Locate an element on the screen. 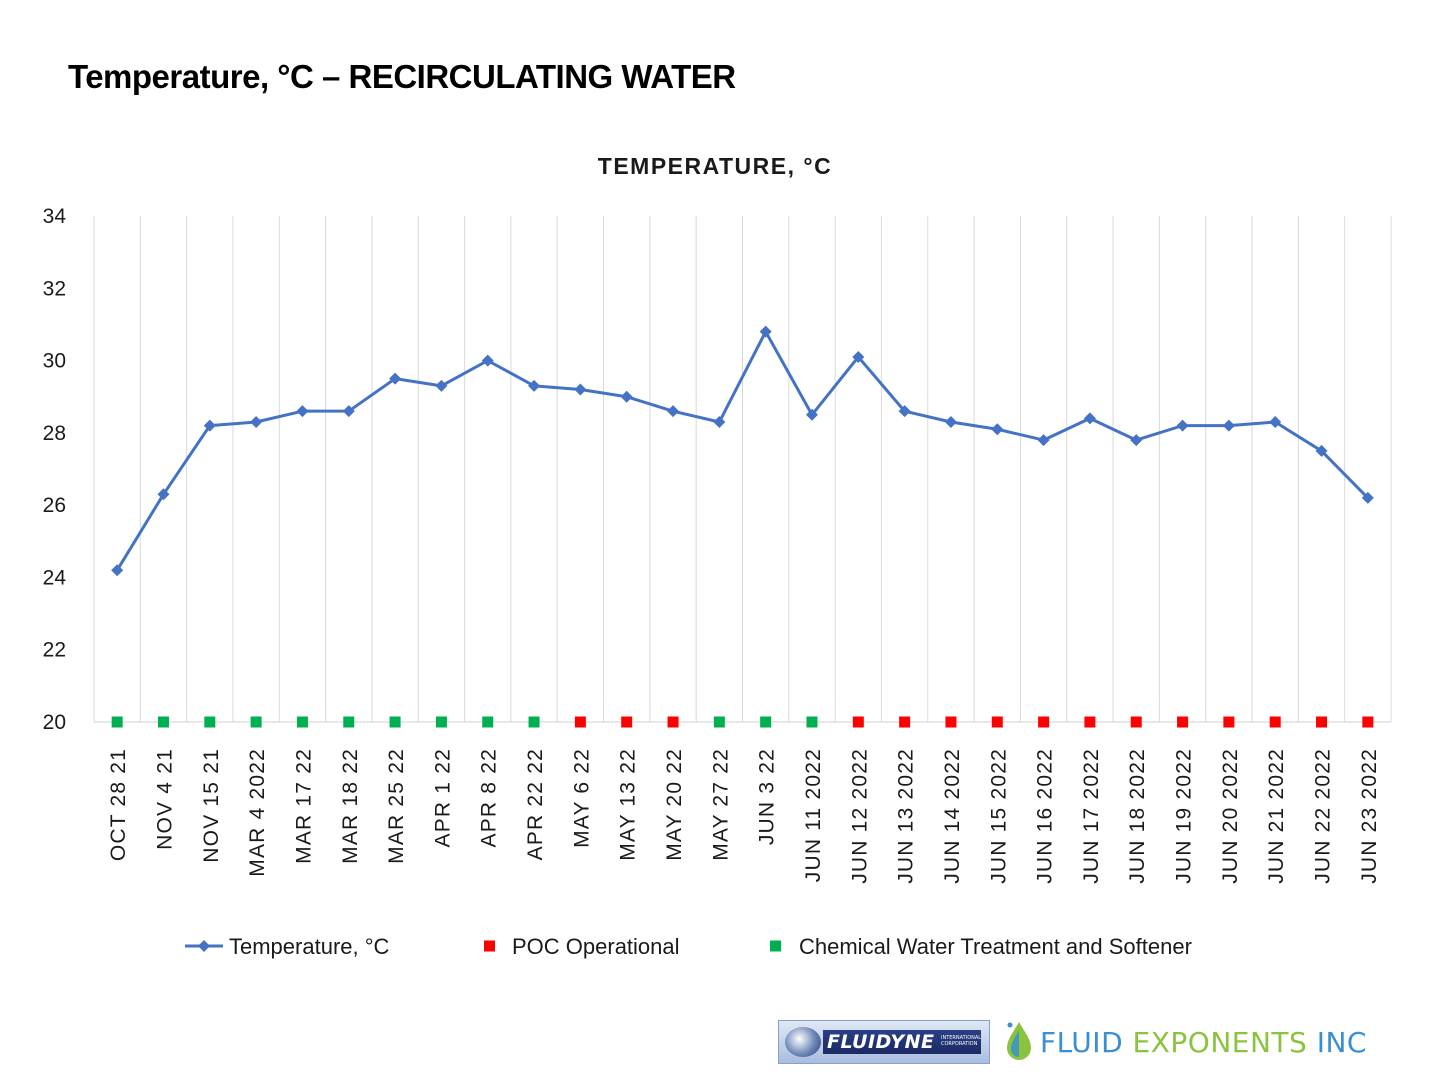  x-tick-label: JUN 3 22 is located at coordinates (767, 796).